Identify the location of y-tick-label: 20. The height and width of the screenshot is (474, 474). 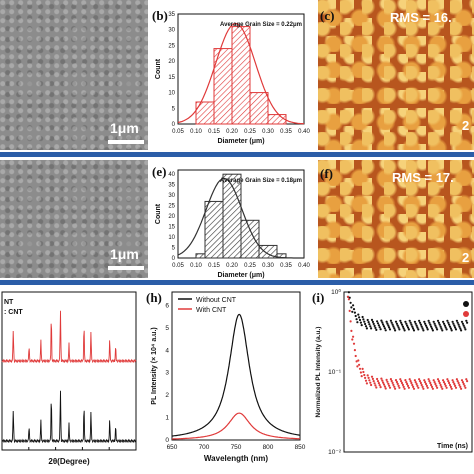
(171, 217).